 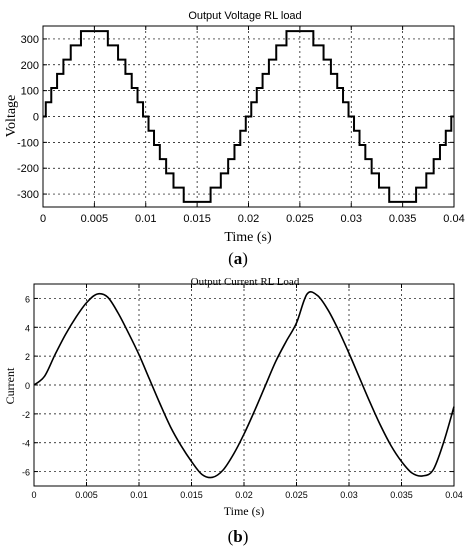 What do you see at coordinates (30, 40) in the screenshot?
I see `y-tick-label: 300` at bounding box center [30, 40].